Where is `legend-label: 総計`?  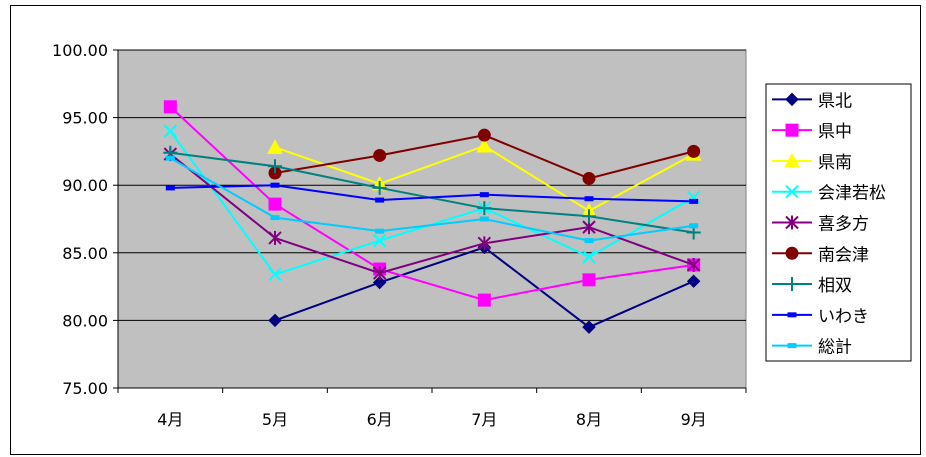
legend-label: 総計 is located at coordinates (835, 348).